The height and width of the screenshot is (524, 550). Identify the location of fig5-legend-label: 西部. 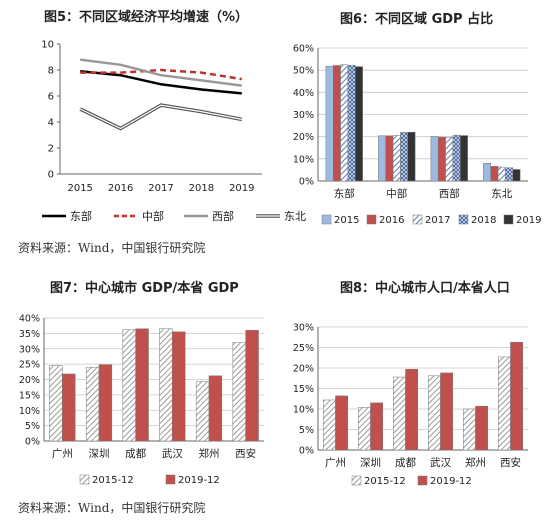
(223, 216).